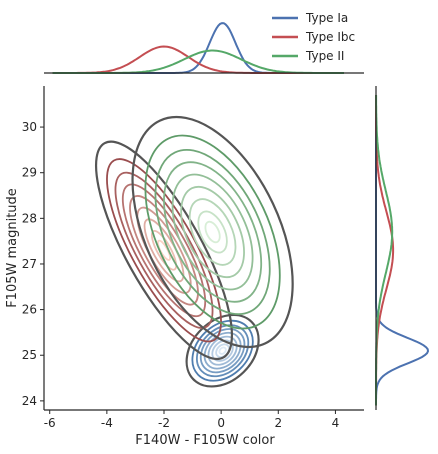  Describe the element at coordinates (205, 440) in the screenshot. I see `x-axis-title: F140W - F105W color` at that location.